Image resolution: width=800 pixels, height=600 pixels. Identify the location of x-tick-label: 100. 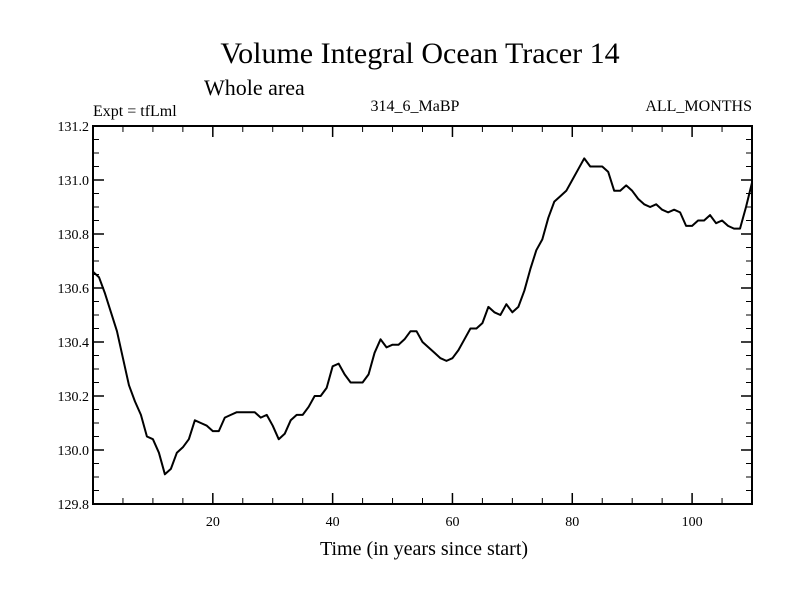
(692, 522).